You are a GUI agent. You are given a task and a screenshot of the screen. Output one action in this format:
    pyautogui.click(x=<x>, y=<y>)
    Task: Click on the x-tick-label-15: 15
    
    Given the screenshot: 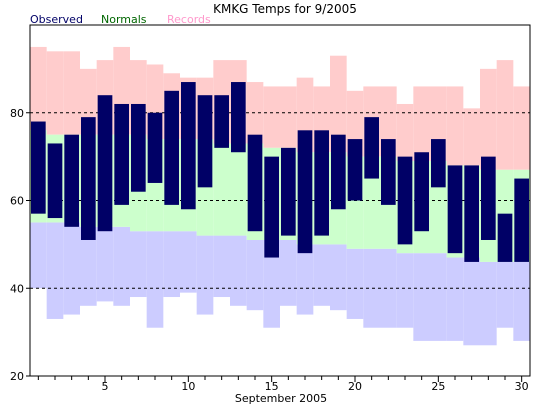 What is the action you would take?
    pyautogui.click(x=272, y=386)
    